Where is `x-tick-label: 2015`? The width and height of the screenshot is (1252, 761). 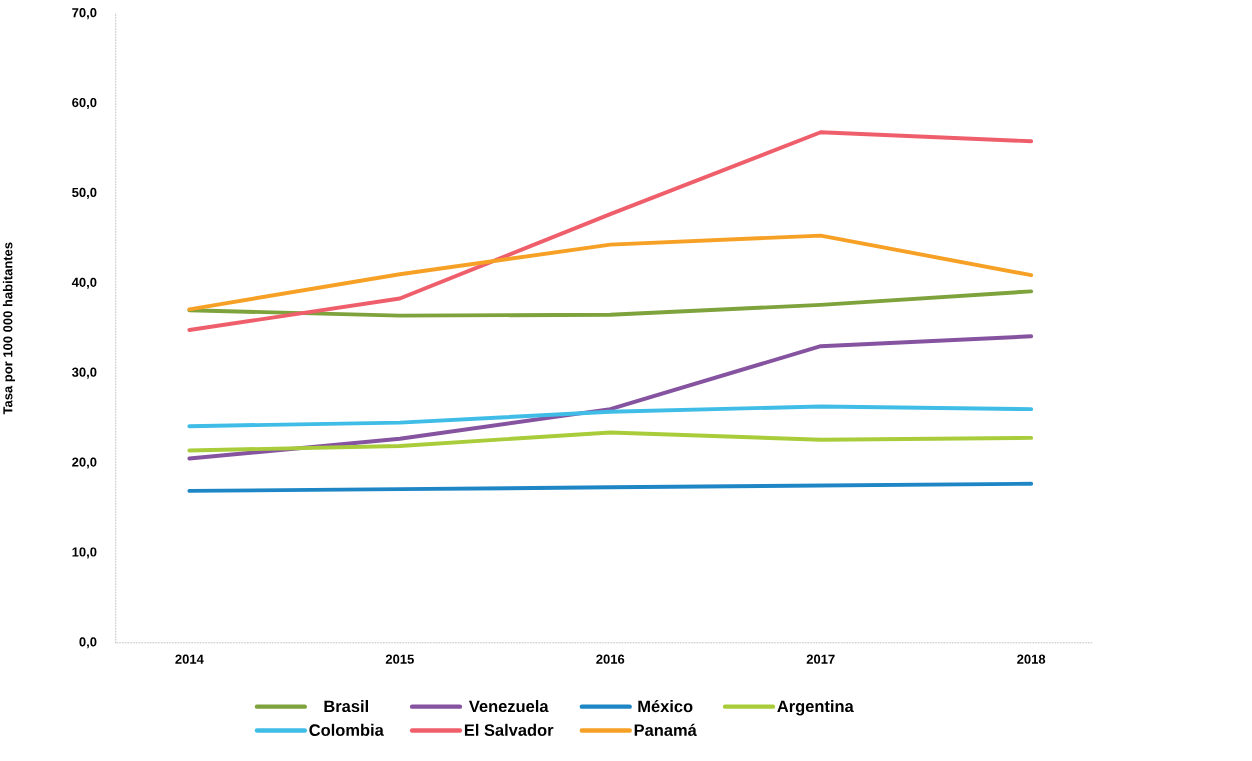 x-tick-label: 2015 is located at coordinates (399, 659).